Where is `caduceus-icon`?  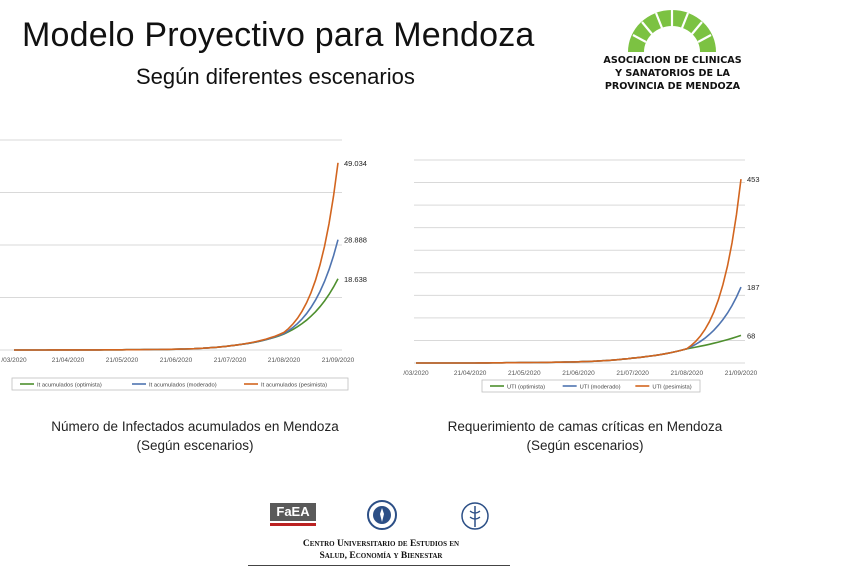 caduceus-icon is located at coordinates (475, 516).